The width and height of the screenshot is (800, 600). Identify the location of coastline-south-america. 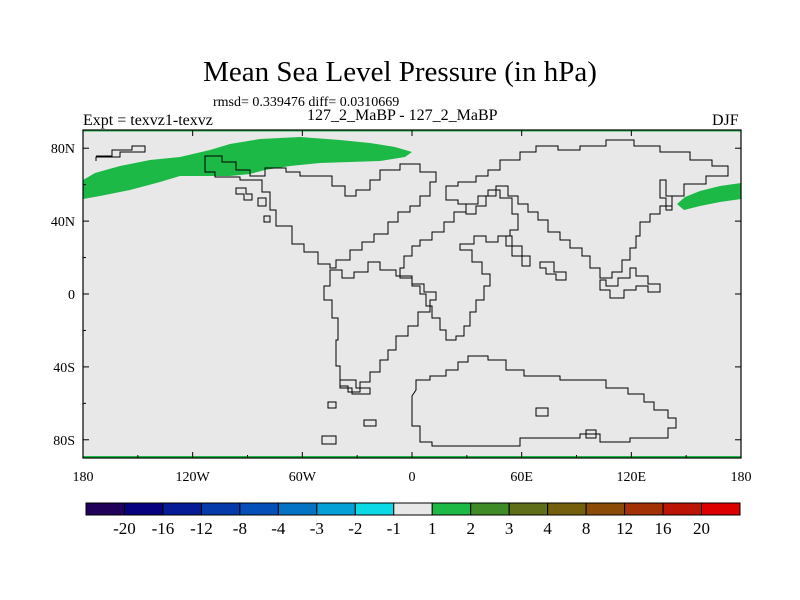
(380, 327).